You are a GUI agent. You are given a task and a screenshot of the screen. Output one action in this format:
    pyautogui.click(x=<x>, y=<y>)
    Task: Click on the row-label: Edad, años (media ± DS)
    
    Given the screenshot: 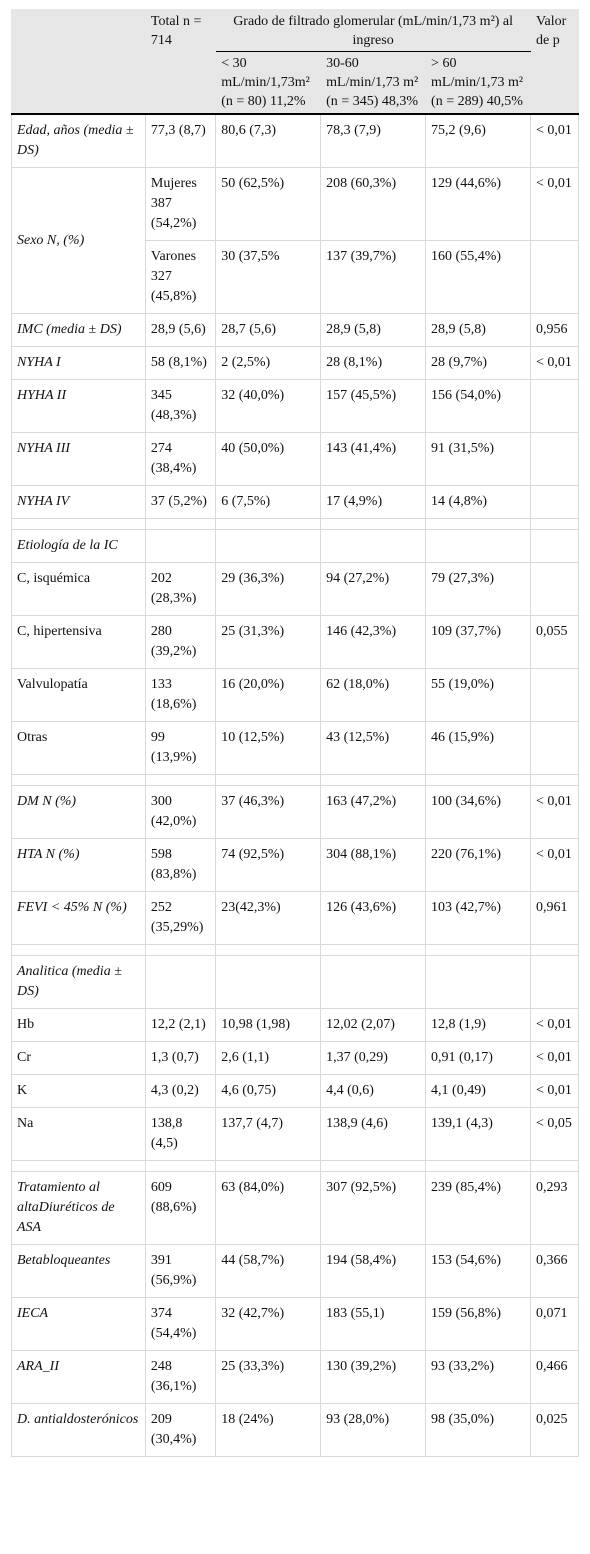 What is the action you would take?
    pyautogui.click(x=78, y=140)
    